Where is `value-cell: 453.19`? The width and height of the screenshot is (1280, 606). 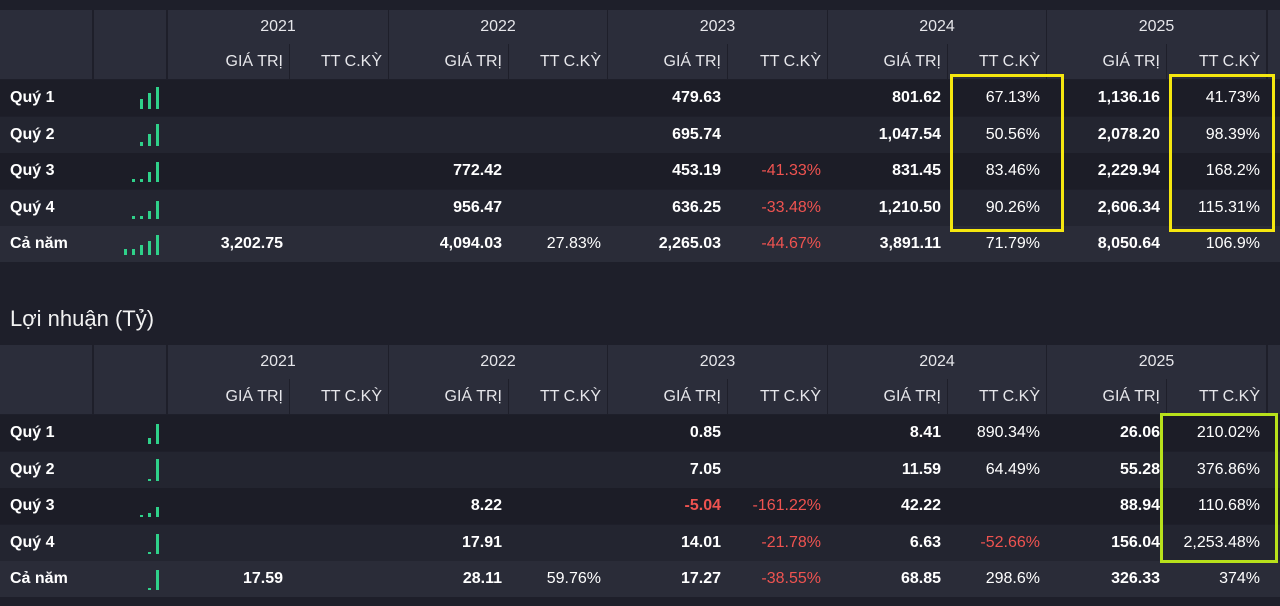 value-cell: 453.19 is located at coordinates (696, 170).